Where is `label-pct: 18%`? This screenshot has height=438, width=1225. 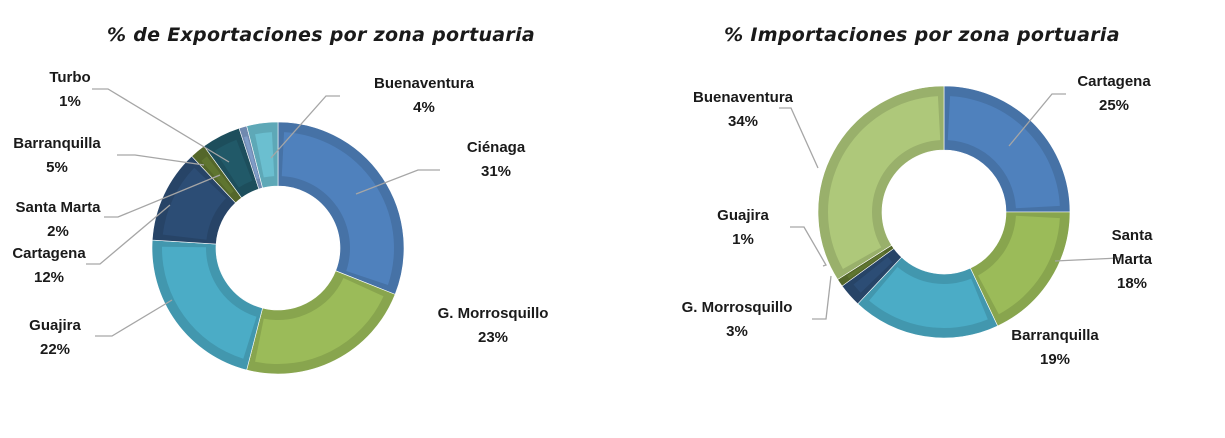 label-pct: 18% is located at coordinates (1132, 283).